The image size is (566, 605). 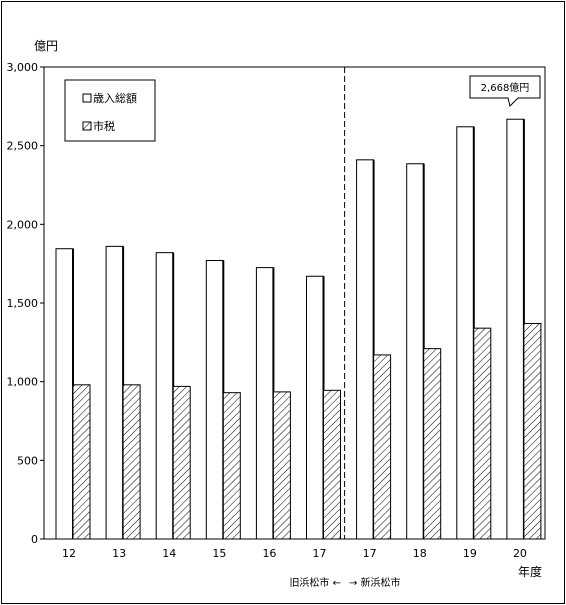 I want to click on x-tick-label: 16, so click(x=269, y=553).